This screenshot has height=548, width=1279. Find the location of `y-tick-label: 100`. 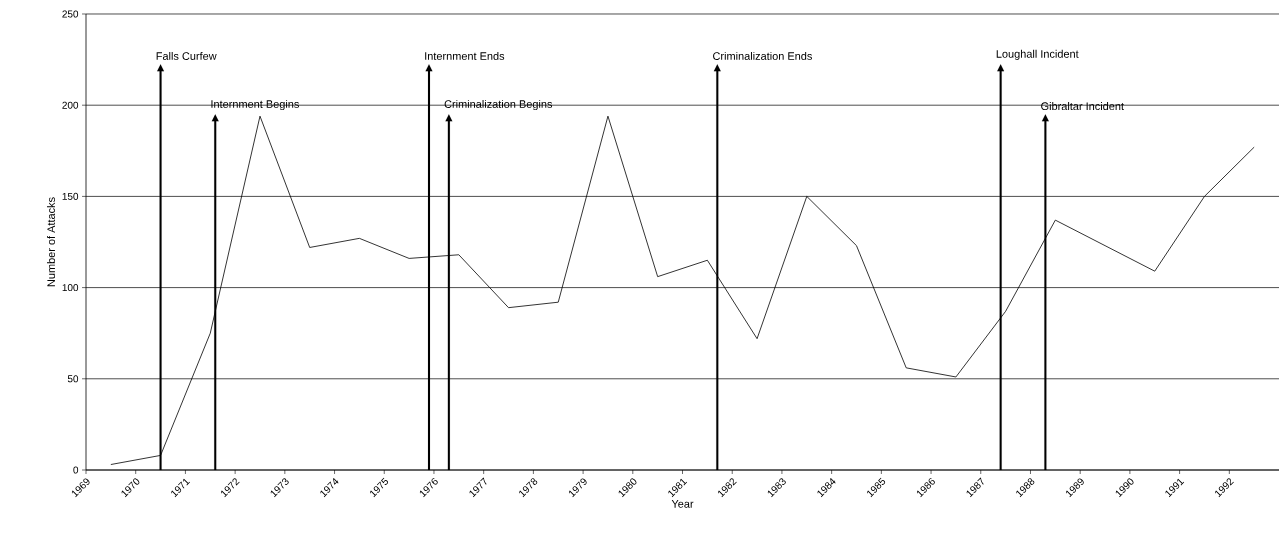

y-tick-label: 100 is located at coordinates (70, 288).